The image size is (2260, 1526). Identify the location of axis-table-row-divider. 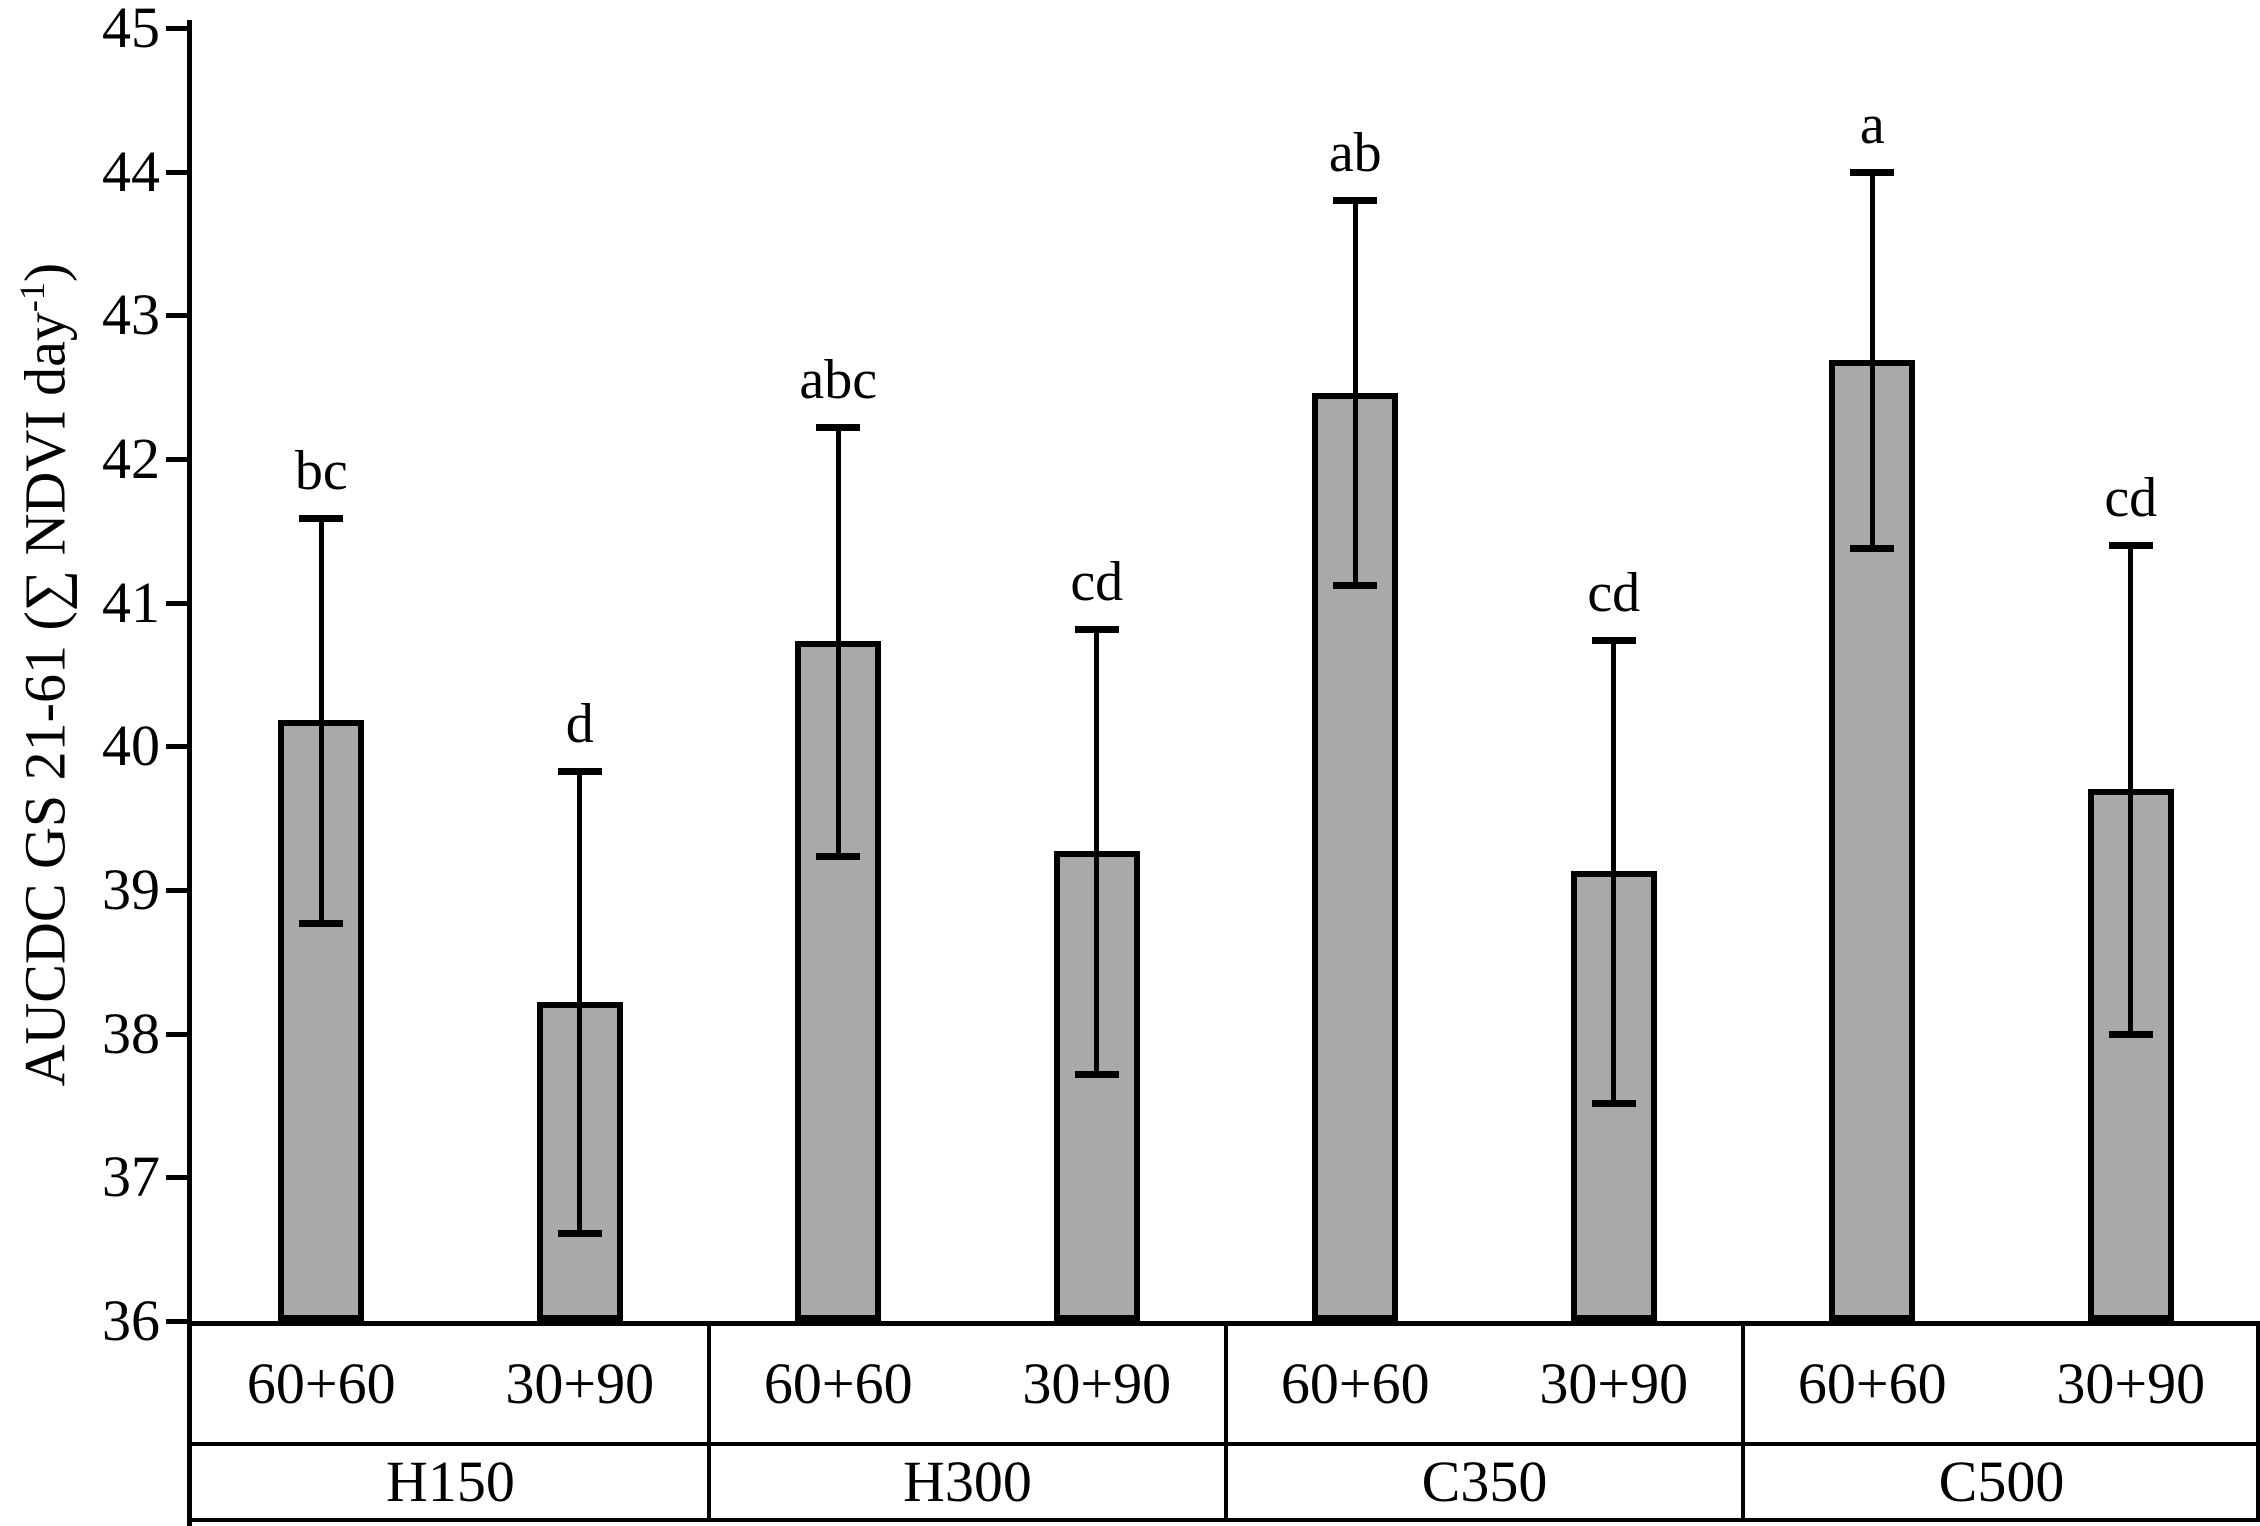
(1223, 1444).